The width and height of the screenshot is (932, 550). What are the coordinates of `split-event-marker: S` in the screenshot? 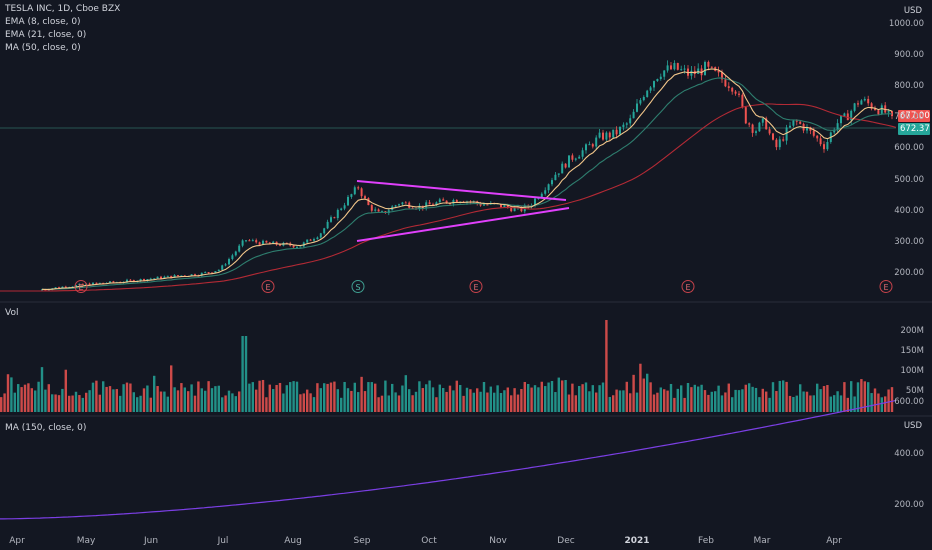 It's located at (358, 286).